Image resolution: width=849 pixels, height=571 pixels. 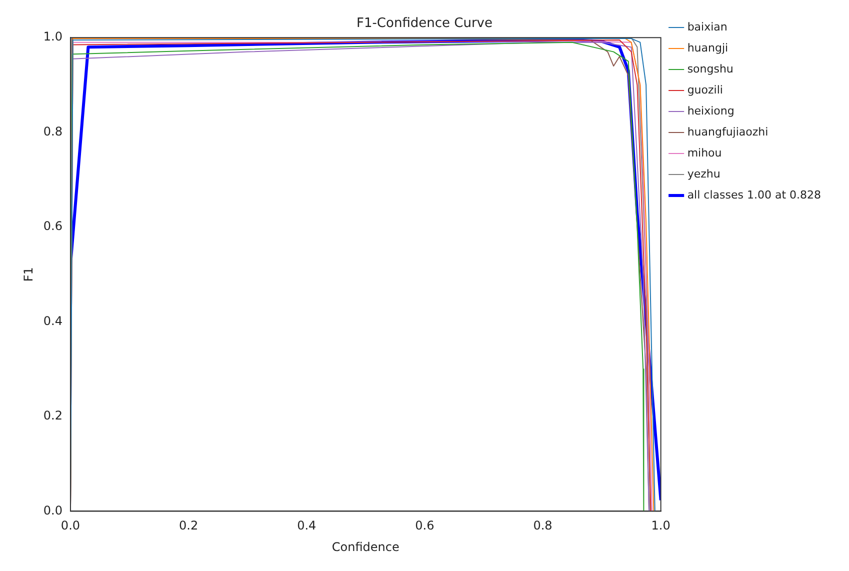 I want to click on legend-label: guozili, so click(x=705, y=89).